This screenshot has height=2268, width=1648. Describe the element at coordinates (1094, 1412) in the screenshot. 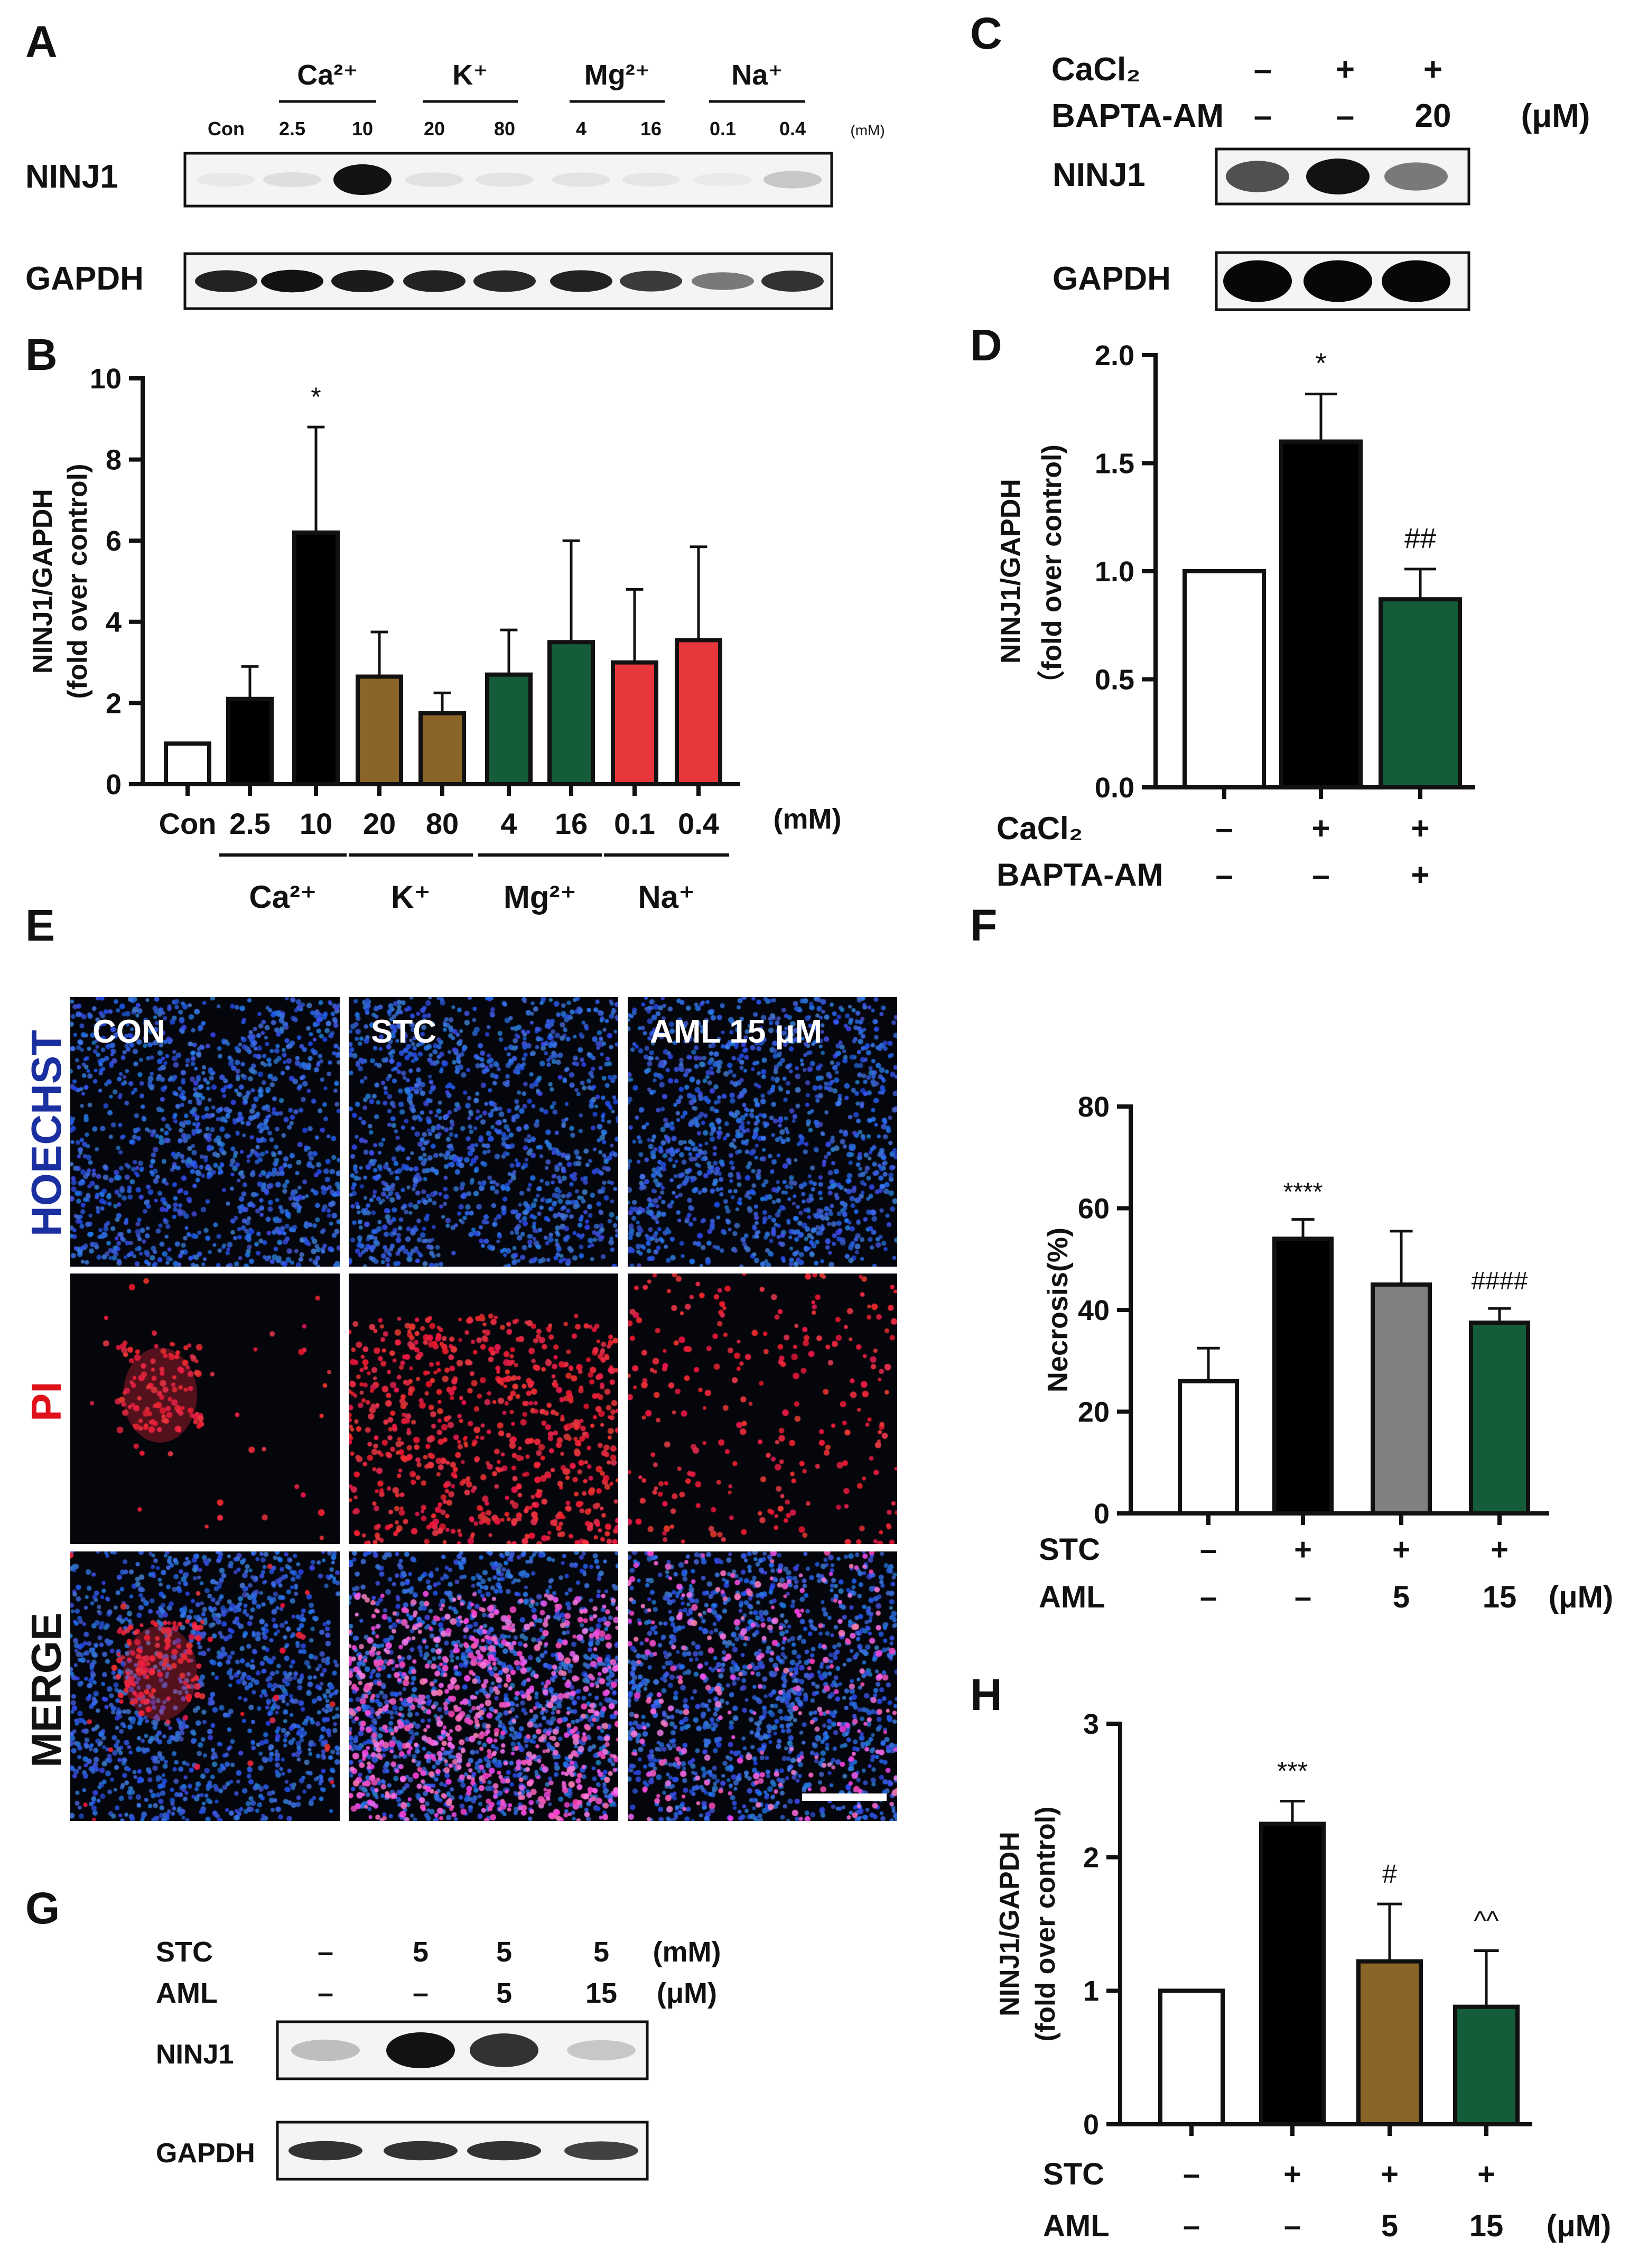

I see `y-tick-label: 20` at that location.